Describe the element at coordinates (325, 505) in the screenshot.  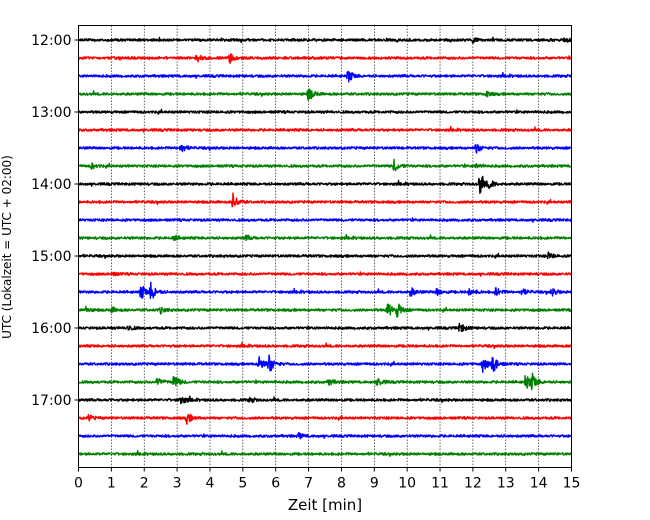
I see `x-axis-label: Zeit [min]` at that location.